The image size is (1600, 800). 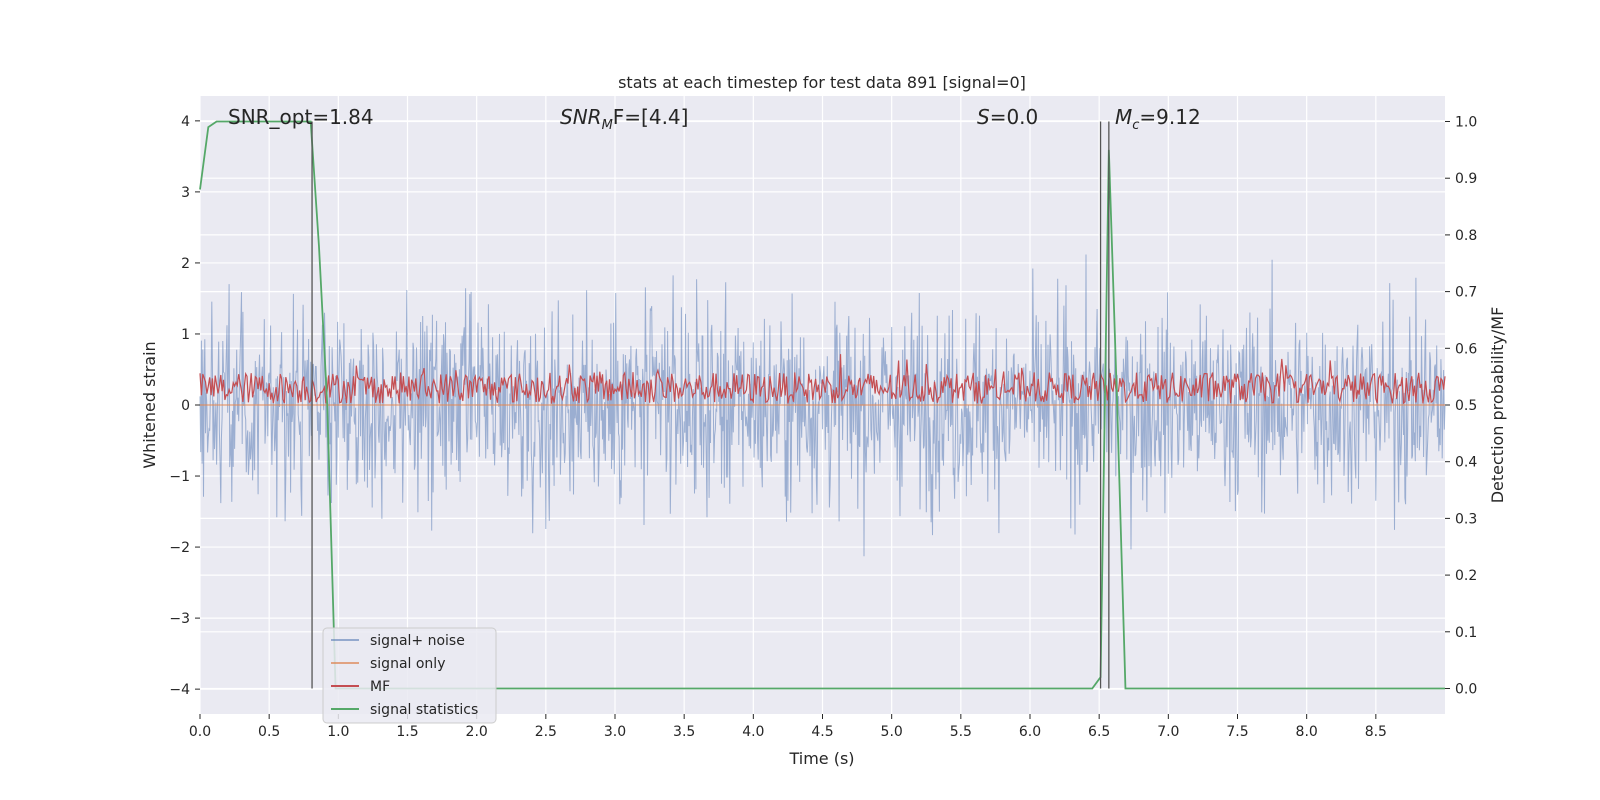 I want to click on y-left-axis-ticks: −4 −3 −2 −1 0 1 2 3 4, so click(x=184, y=406).